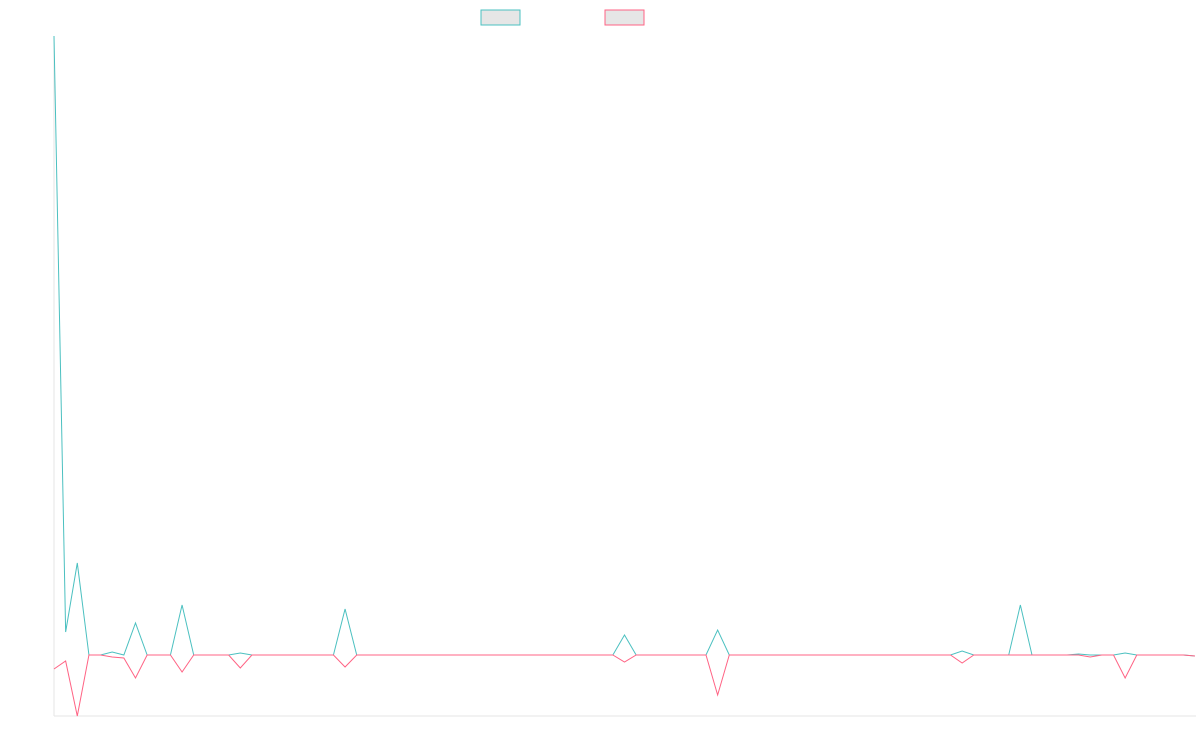 This screenshot has height=750, width=1200. Describe the element at coordinates (624, 685) in the screenshot. I see `series-line` at that location.